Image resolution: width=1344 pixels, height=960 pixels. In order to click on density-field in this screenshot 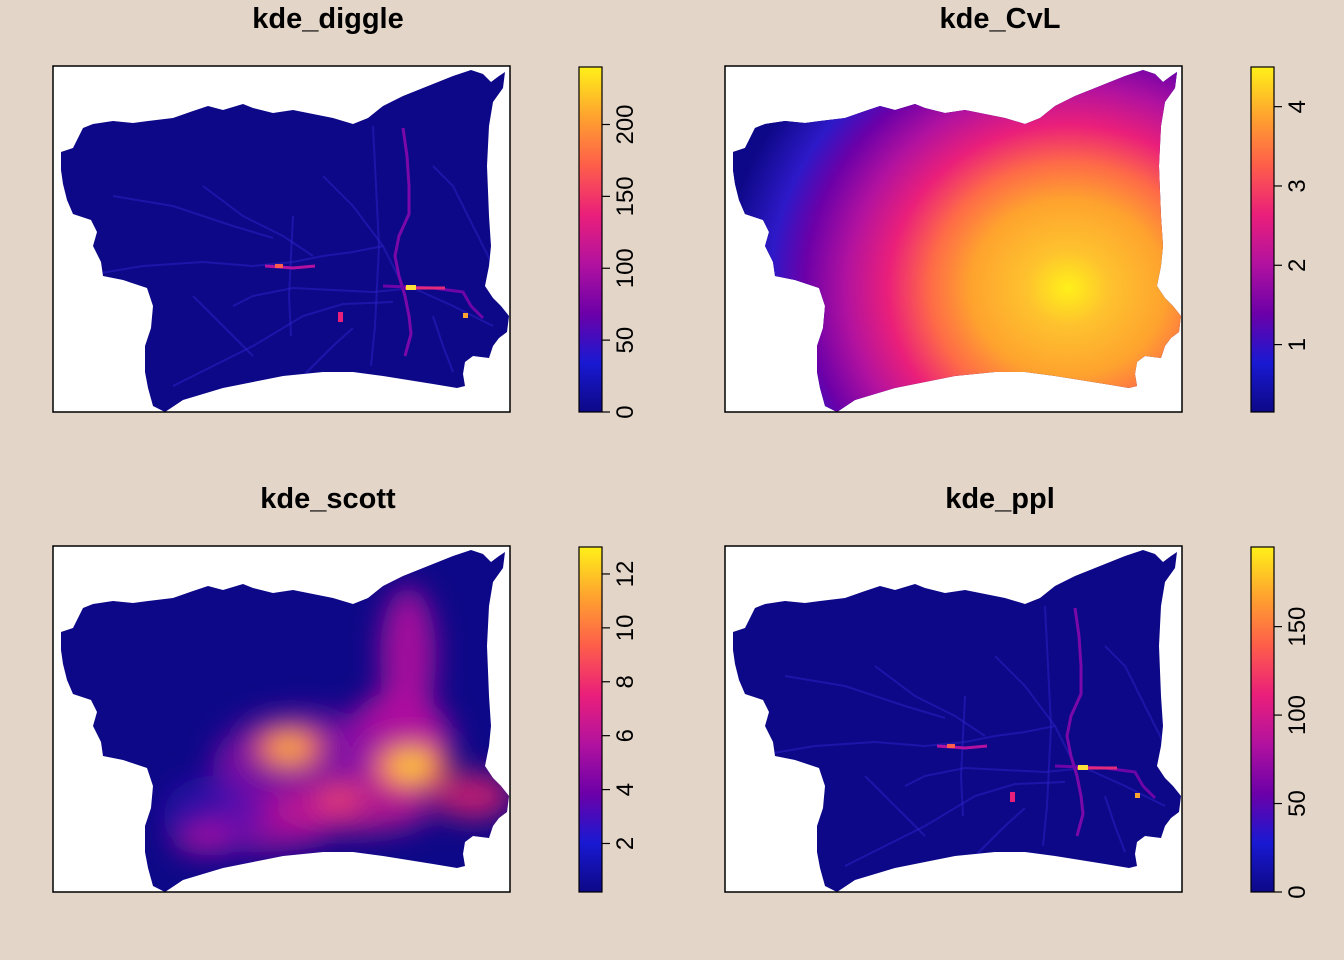, I will do `click(336, 721)`.